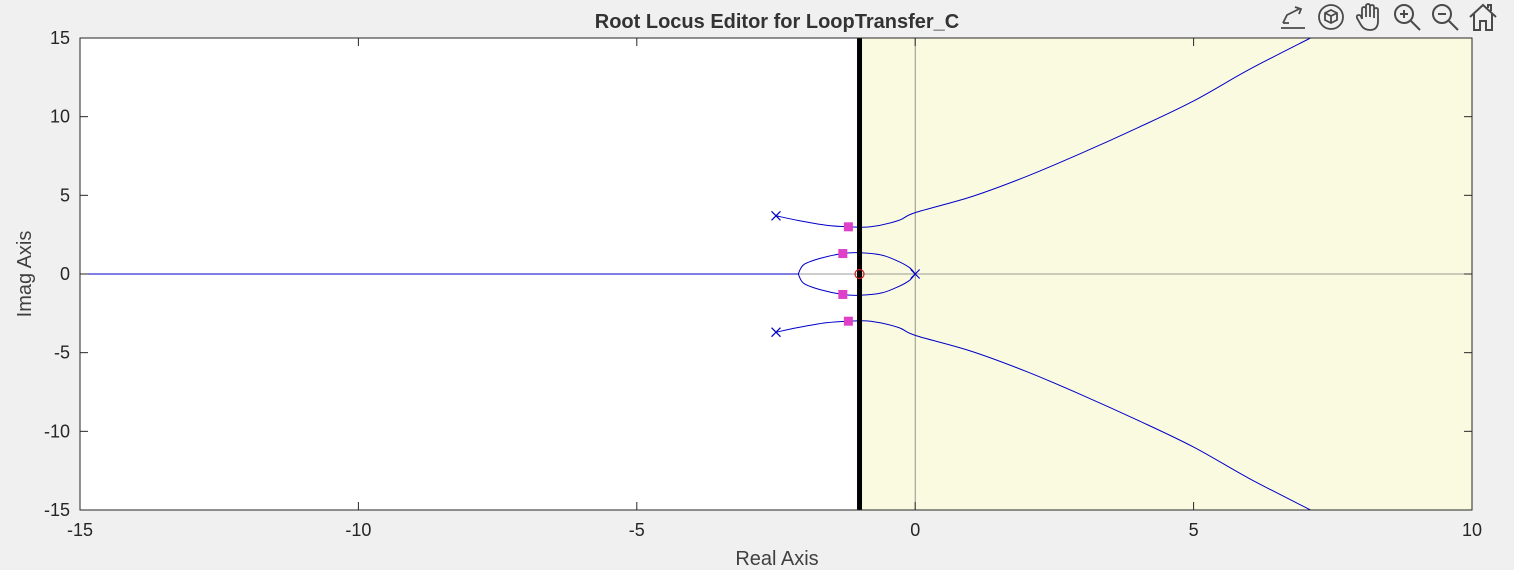 The width and height of the screenshot is (1514, 570). What do you see at coordinates (637, 530) in the screenshot?
I see `x-tick-label: -5` at bounding box center [637, 530].